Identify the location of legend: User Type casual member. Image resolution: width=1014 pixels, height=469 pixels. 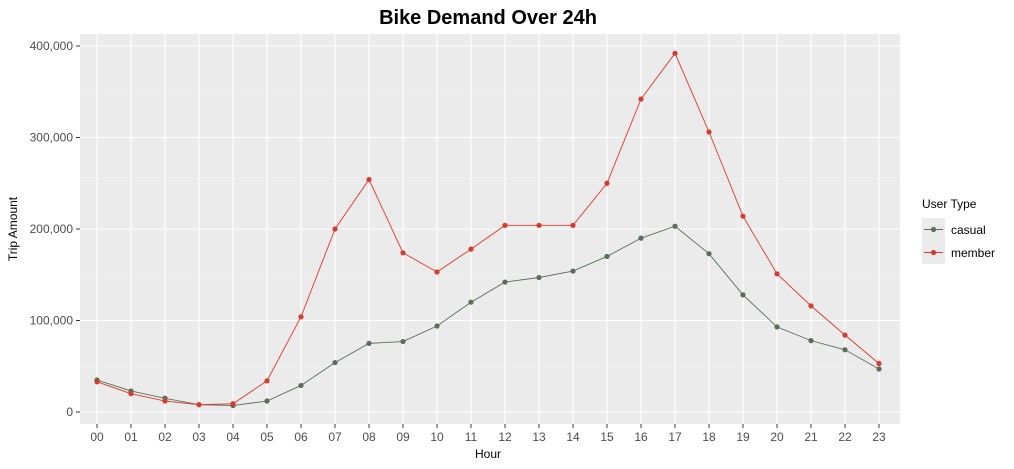
(958, 230).